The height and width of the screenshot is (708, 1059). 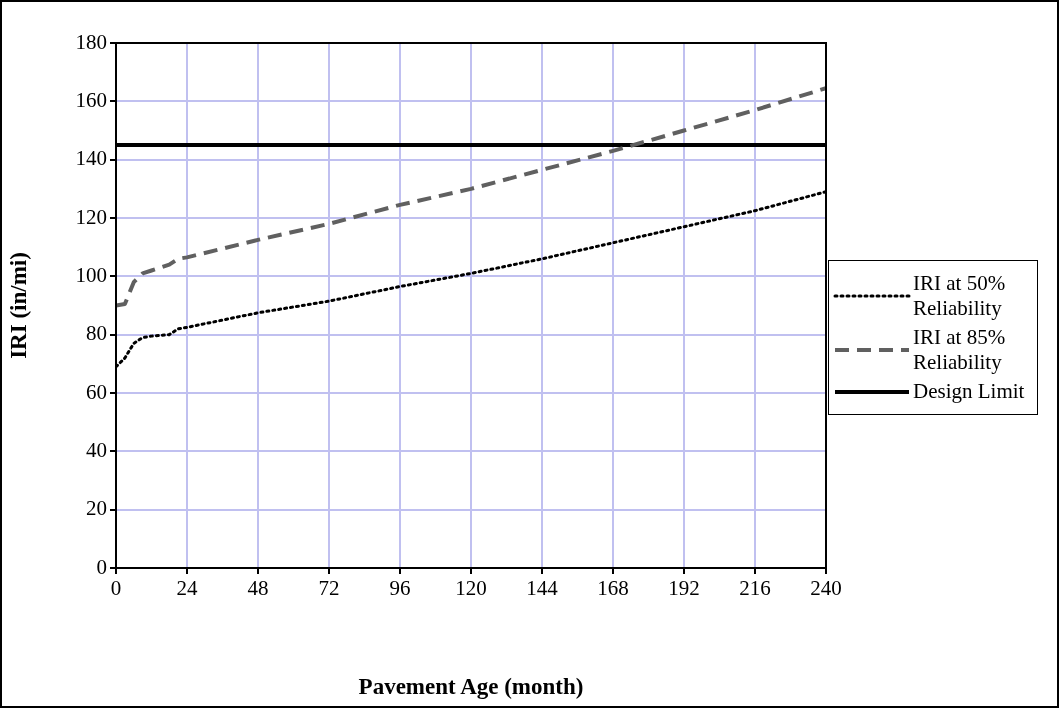 What do you see at coordinates (96, 333) in the screenshot?
I see `y-tick-label: 80` at bounding box center [96, 333].